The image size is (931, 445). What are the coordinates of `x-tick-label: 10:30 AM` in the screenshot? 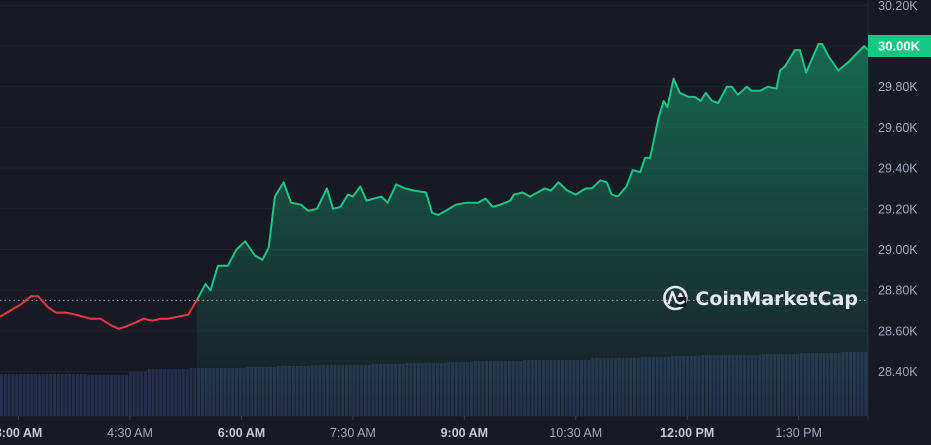 It's located at (575, 433).